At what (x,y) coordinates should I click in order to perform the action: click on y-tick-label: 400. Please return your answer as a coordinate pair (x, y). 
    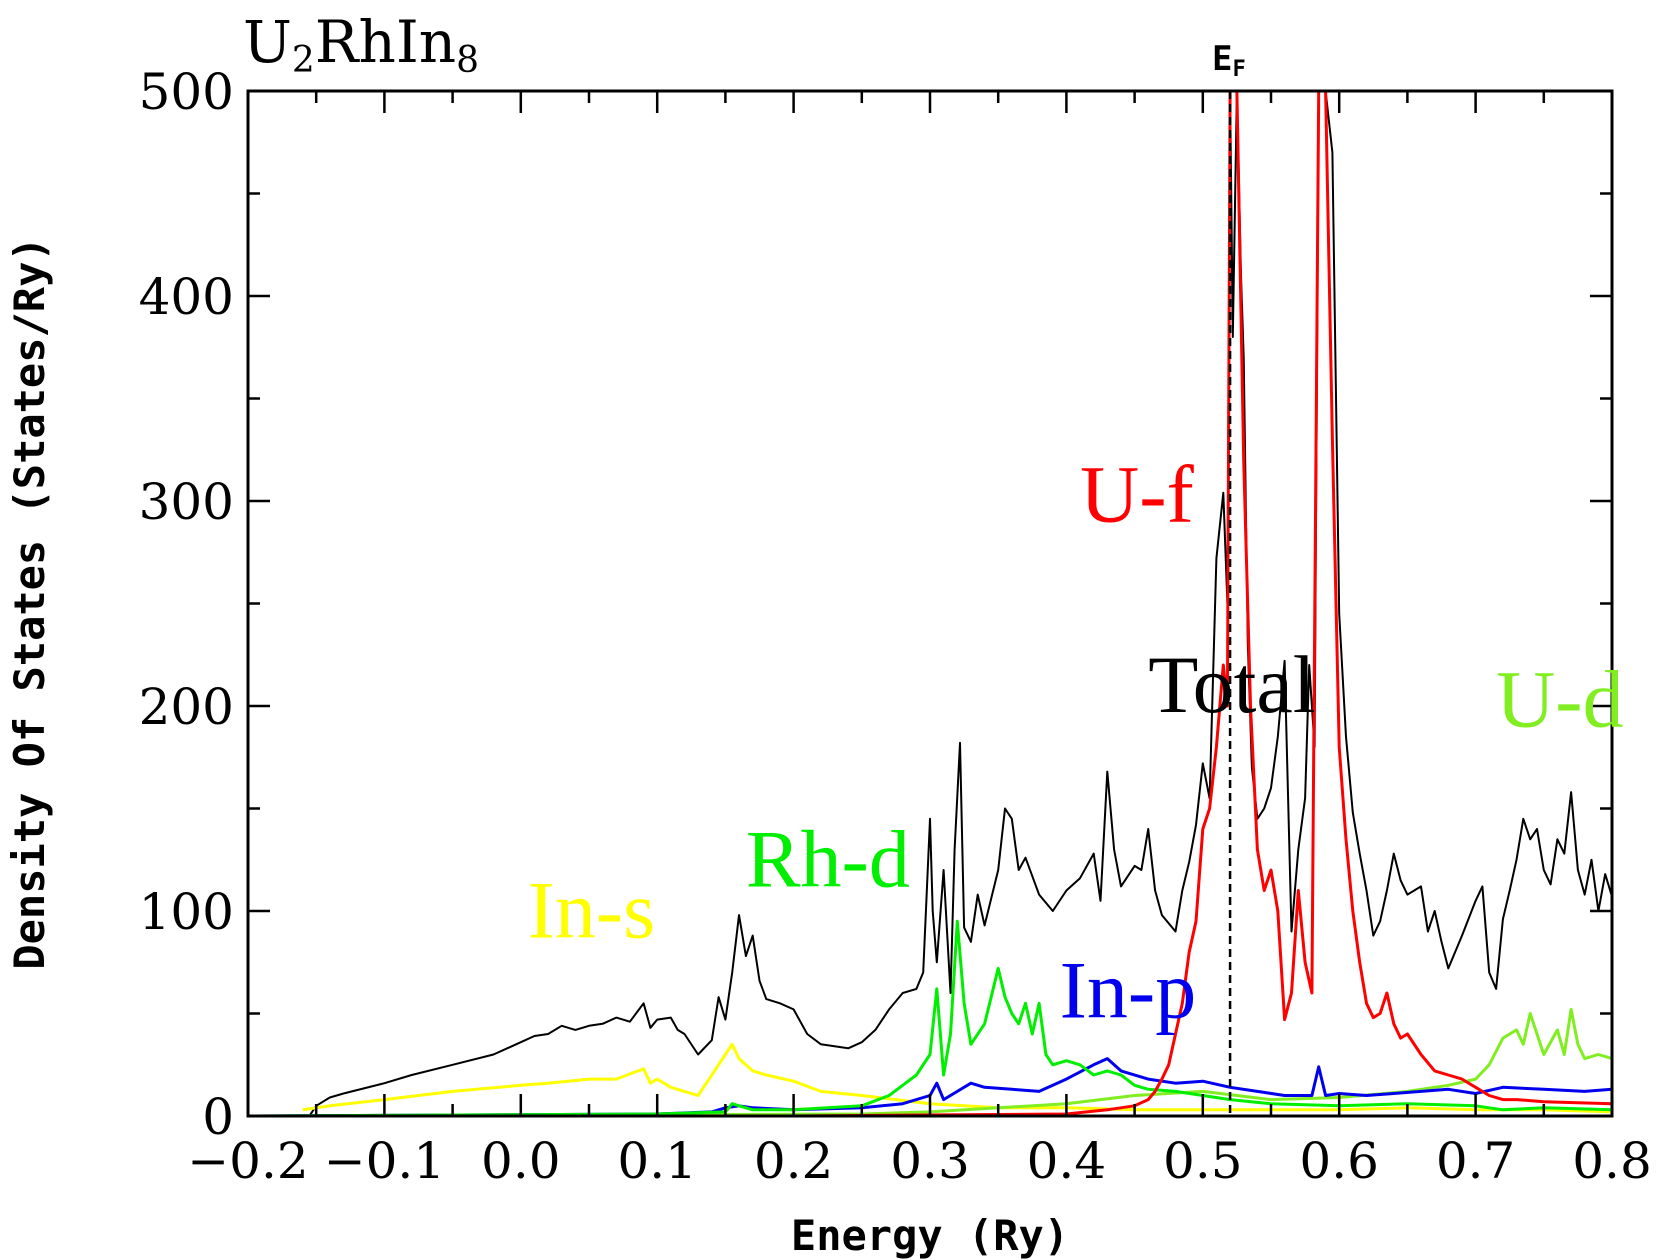
    Looking at the image, I should click on (186, 297).